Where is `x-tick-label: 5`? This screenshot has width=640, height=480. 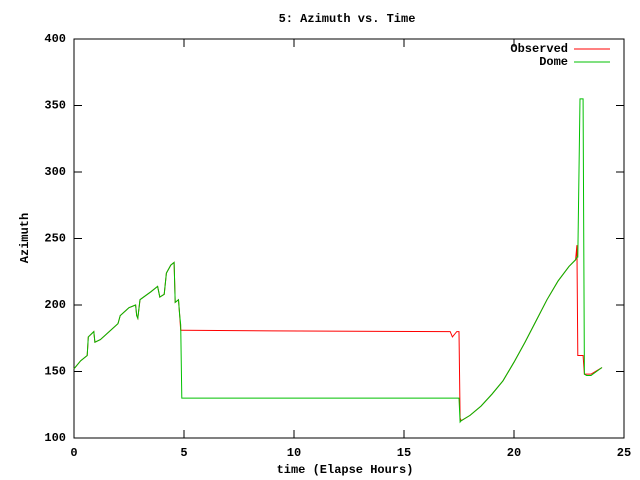
x-tick-label: 5 is located at coordinates (183, 453).